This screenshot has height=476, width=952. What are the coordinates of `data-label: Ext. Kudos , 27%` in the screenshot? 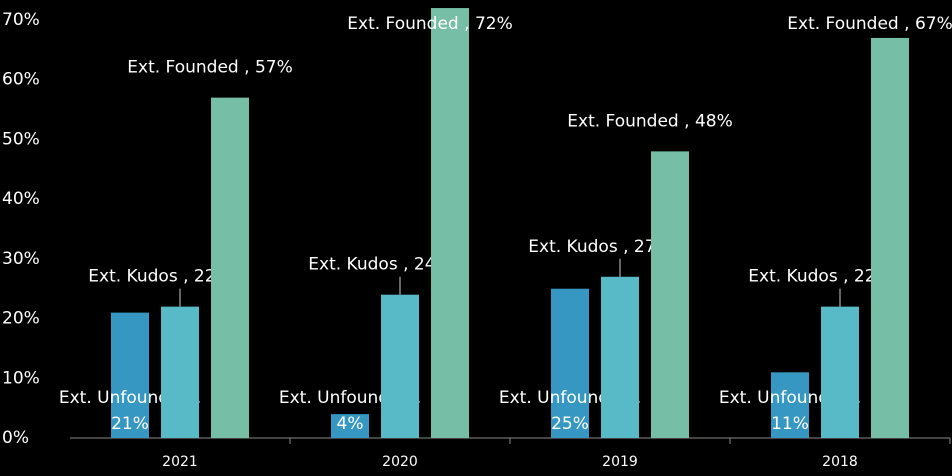 It's located at (599, 247).